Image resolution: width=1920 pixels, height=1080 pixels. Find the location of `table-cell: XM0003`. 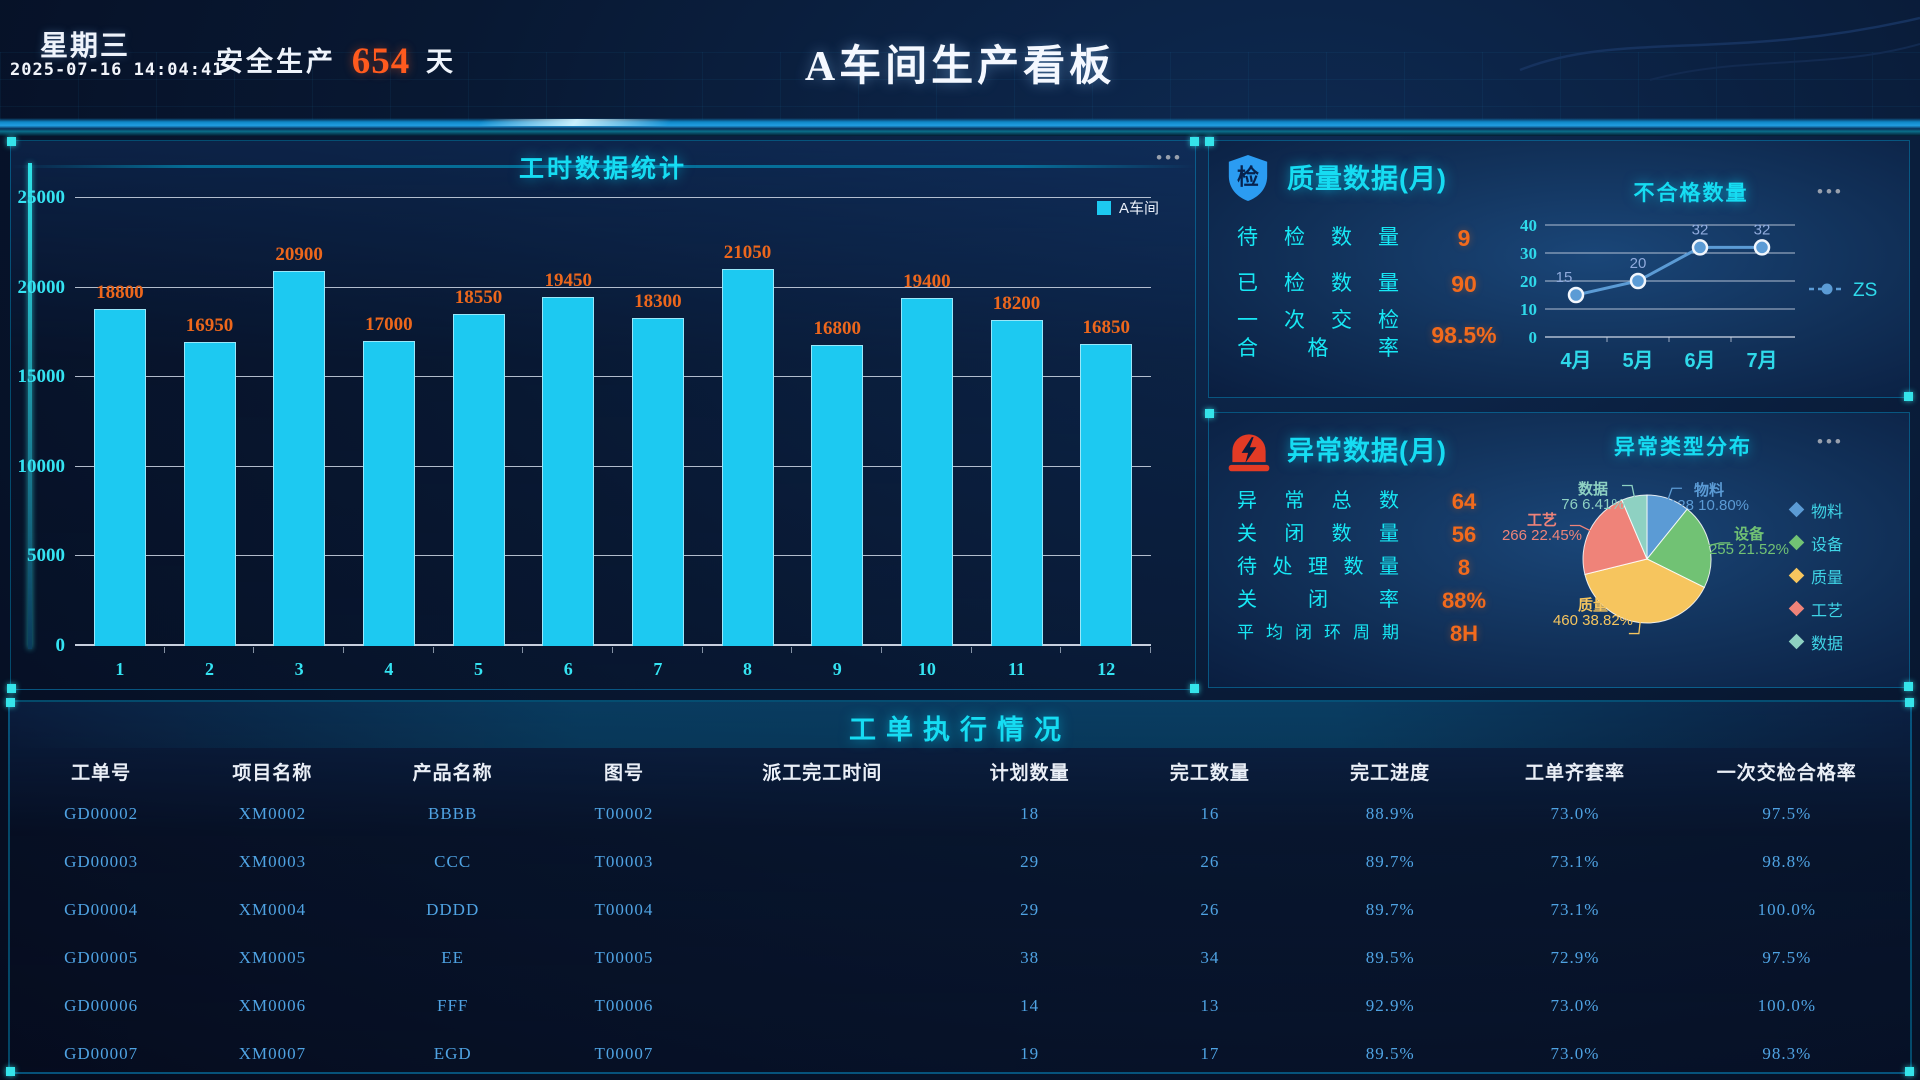

table-cell: XM0003 is located at coordinates (272, 861).